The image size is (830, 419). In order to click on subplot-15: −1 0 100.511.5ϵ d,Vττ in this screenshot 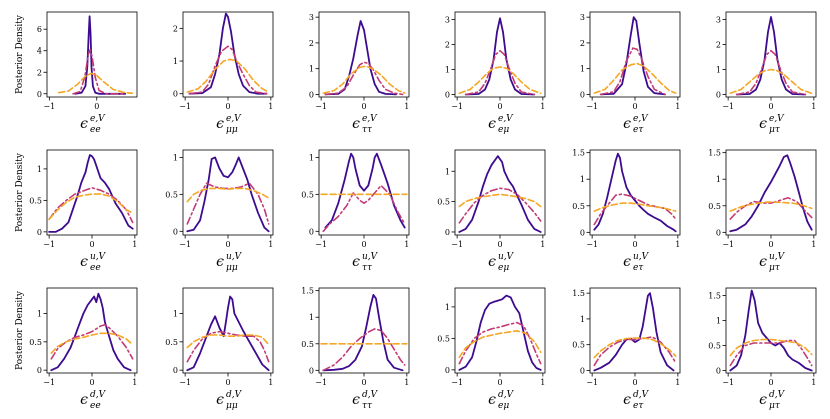, I will do `click(355, 349)`.